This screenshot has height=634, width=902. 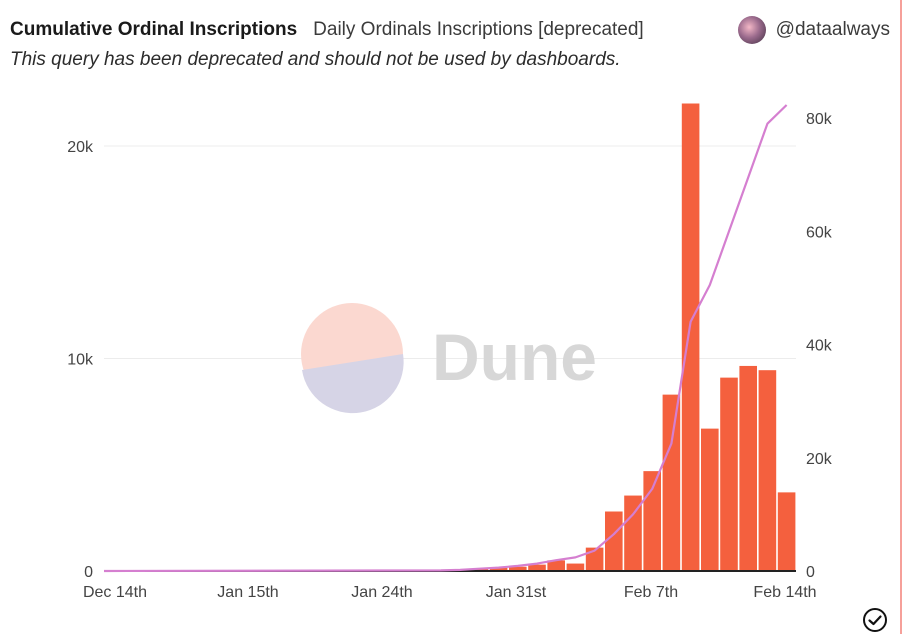 I want to click on x-tick-label: Jan 31st, so click(x=516, y=592).